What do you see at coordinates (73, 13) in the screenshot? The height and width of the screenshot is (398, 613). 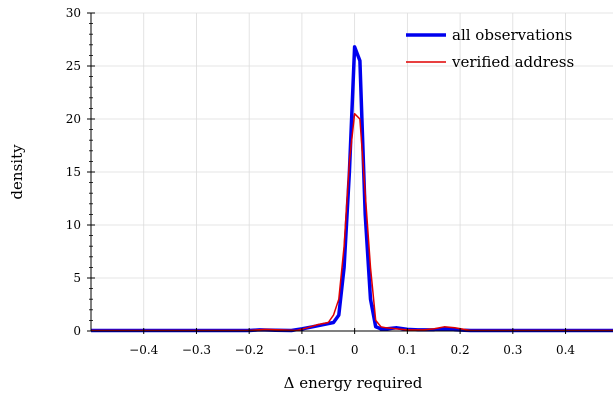 I see `y-tick-label: 30` at bounding box center [73, 13].